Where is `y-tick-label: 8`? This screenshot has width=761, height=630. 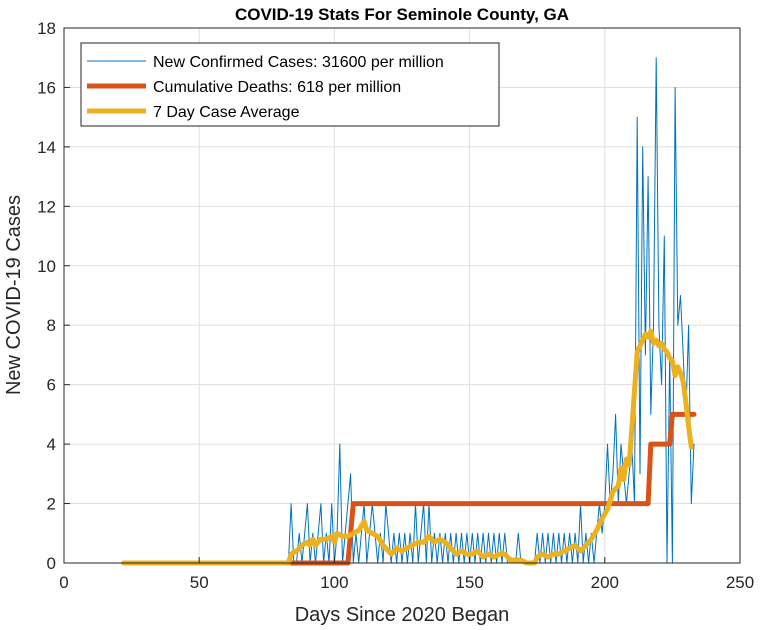
y-tick-label: 8 is located at coordinates (51, 325).